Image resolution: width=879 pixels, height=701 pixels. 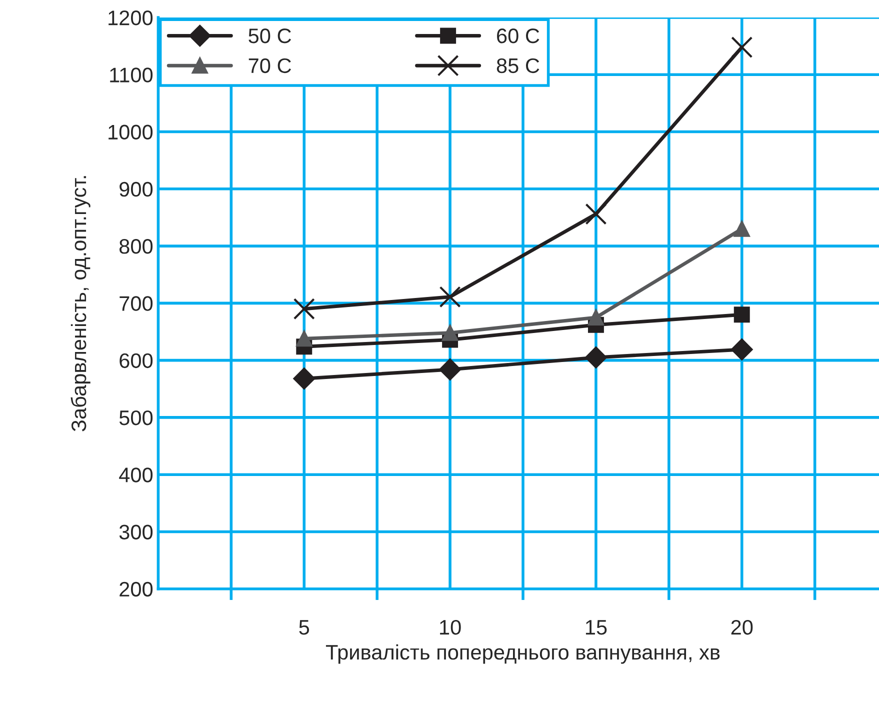 I want to click on y-tick-label: 1200, so click(x=130, y=18).